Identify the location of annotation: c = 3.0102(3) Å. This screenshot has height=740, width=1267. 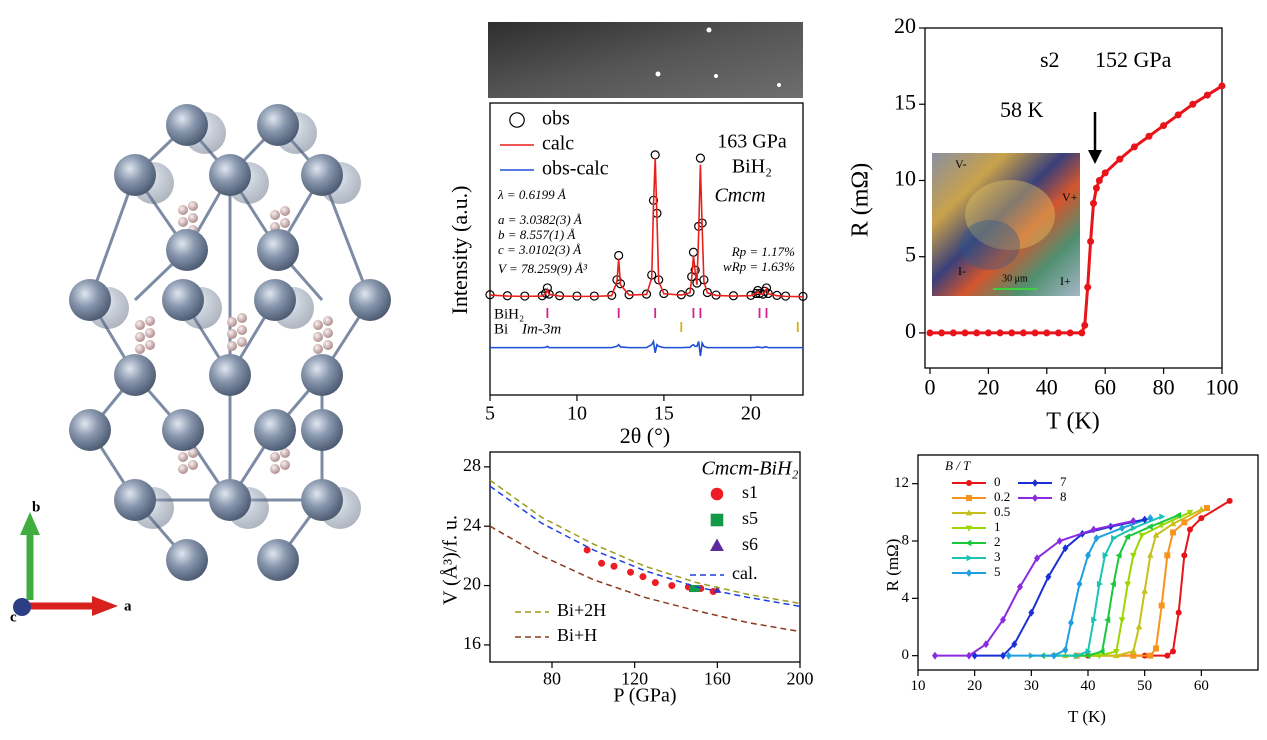
(539, 249).